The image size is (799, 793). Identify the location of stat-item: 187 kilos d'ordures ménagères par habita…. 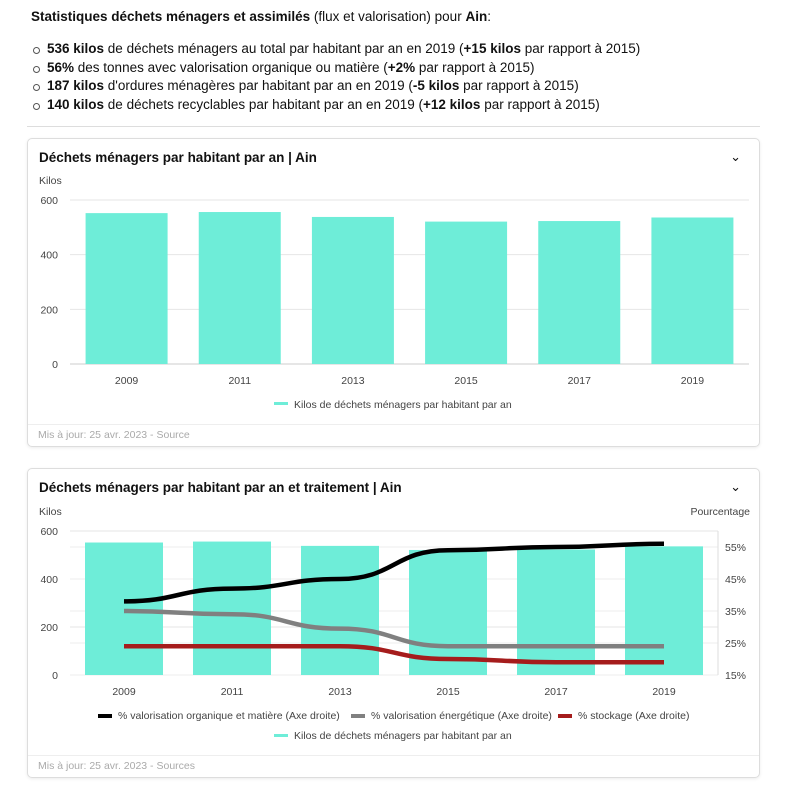
(335, 86).